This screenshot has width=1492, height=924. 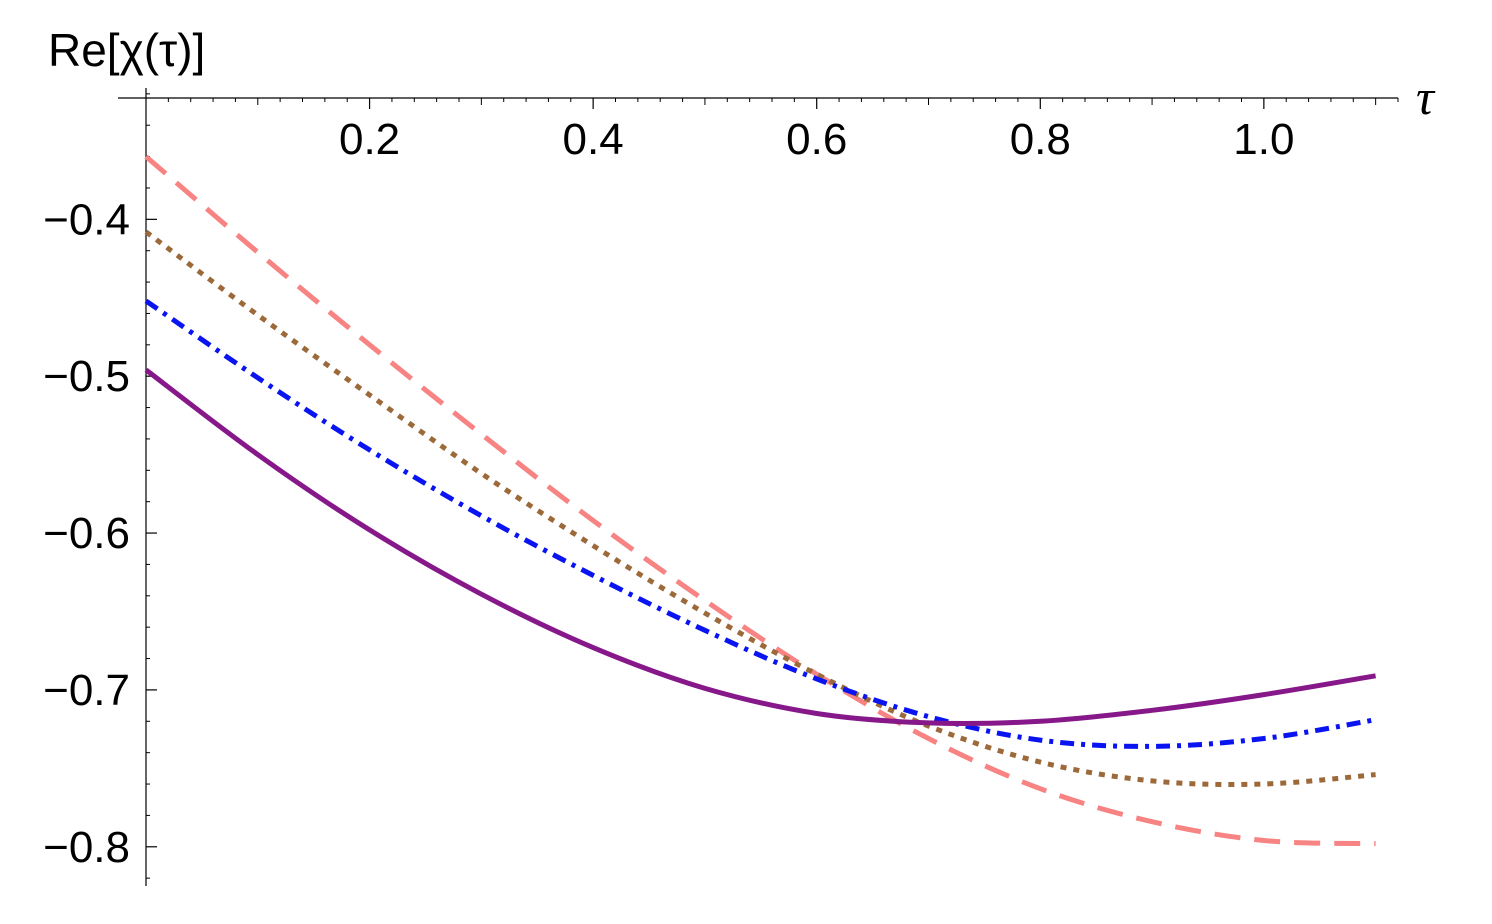 What do you see at coordinates (1040, 139) in the screenshot?
I see `x-tick-label: 0.8` at bounding box center [1040, 139].